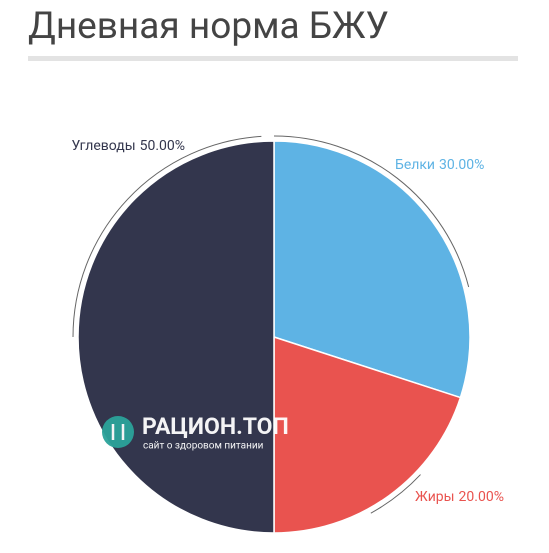 Image resolution: width=549 pixels, height=553 pixels. I want to click on slice-value: 30.00%, so click(461, 165).